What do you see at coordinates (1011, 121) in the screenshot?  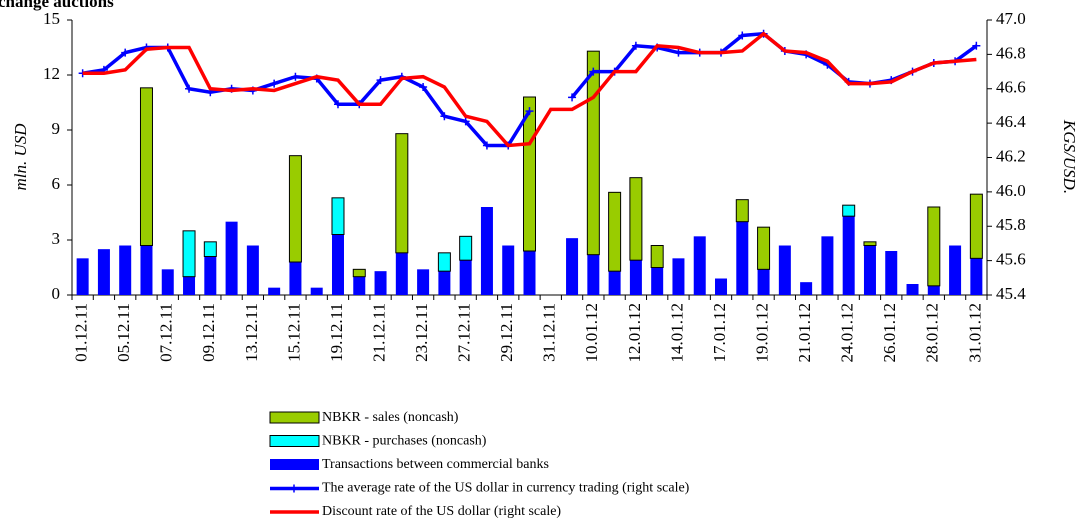 I see `y2-tick-label: 46.4` at bounding box center [1011, 121].